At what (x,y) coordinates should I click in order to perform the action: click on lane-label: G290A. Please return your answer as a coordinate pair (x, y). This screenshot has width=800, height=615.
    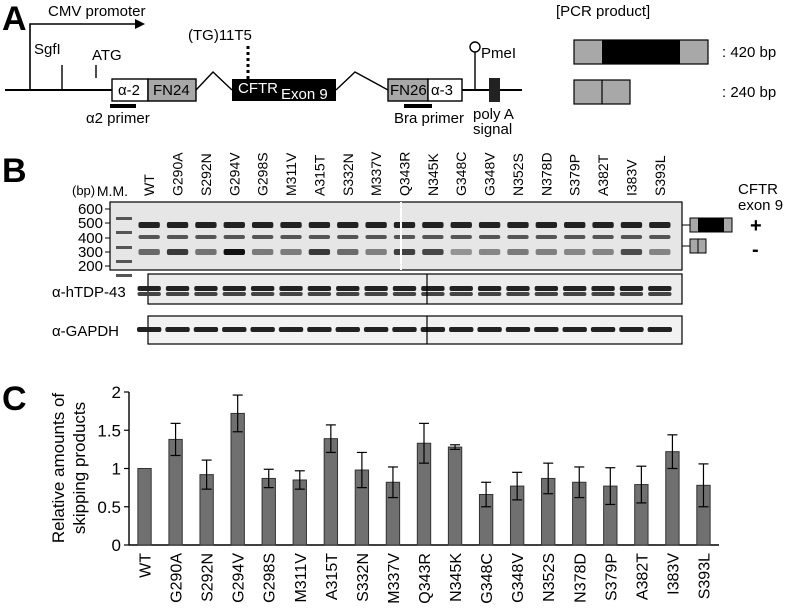
    Looking at the image, I should click on (178, 174).